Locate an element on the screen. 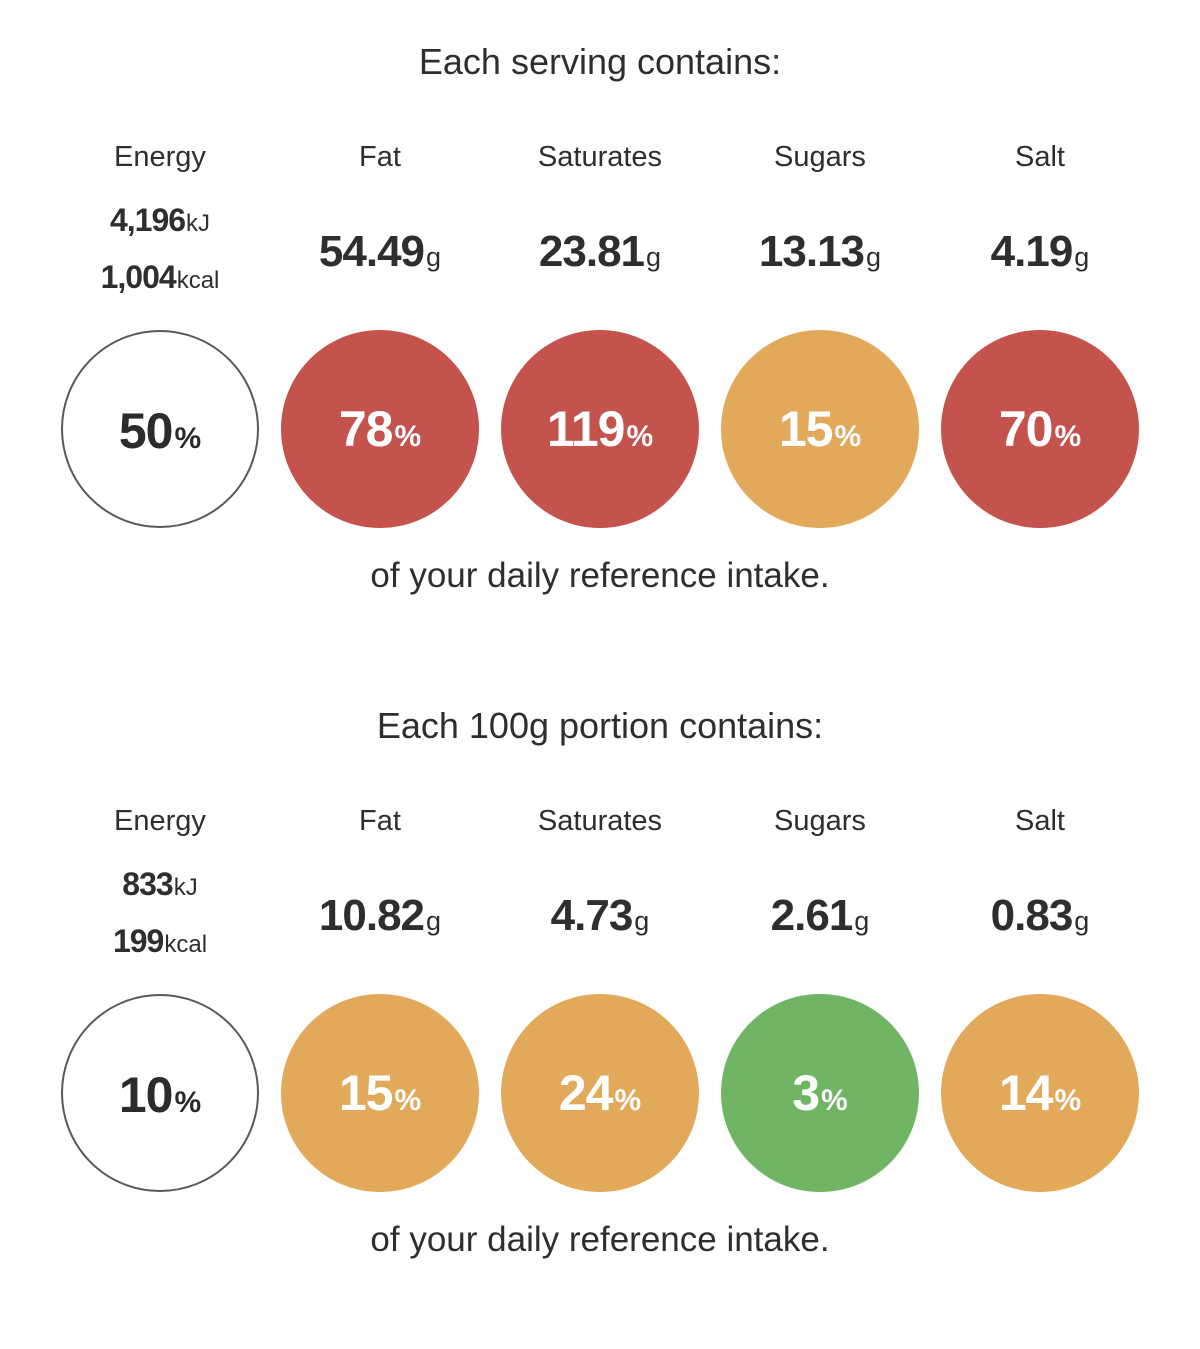  energy-percent-circle: 50% is located at coordinates (160, 429).